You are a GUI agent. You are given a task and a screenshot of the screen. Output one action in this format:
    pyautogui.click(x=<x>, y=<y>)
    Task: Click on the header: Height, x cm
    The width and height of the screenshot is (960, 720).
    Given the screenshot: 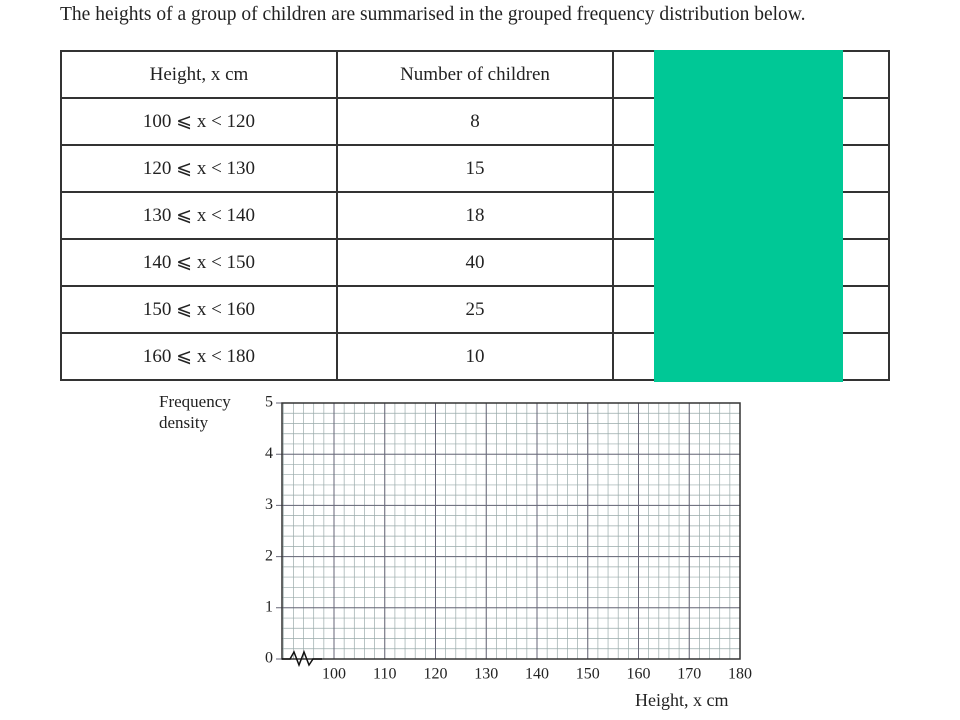 What is the action you would take?
    pyautogui.click(x=199, y=74)
    